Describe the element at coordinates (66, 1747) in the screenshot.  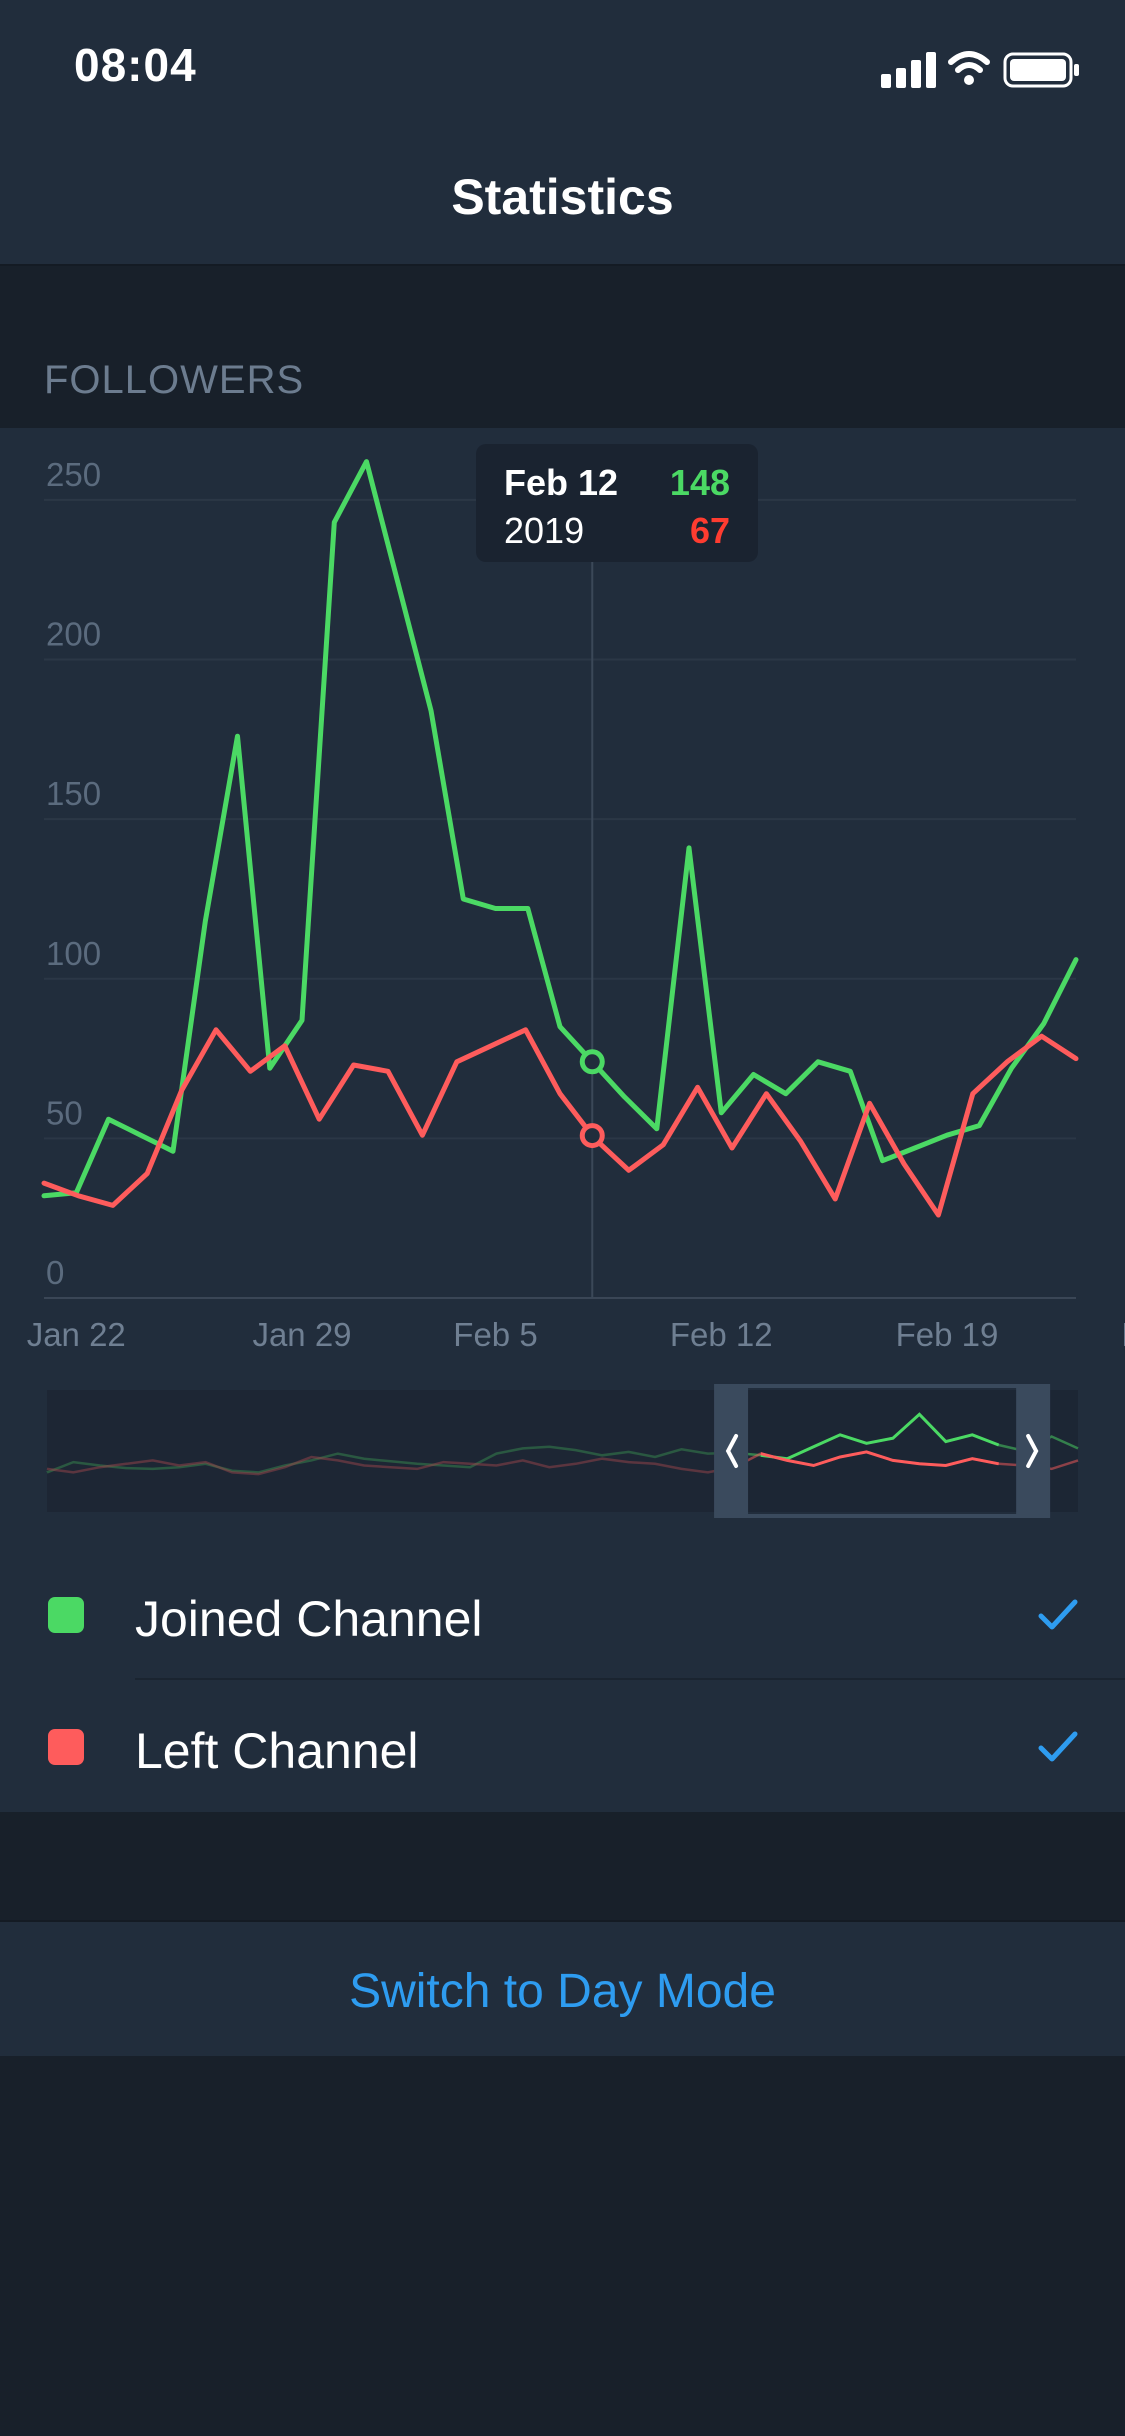
I see `left-swatch` at that location.